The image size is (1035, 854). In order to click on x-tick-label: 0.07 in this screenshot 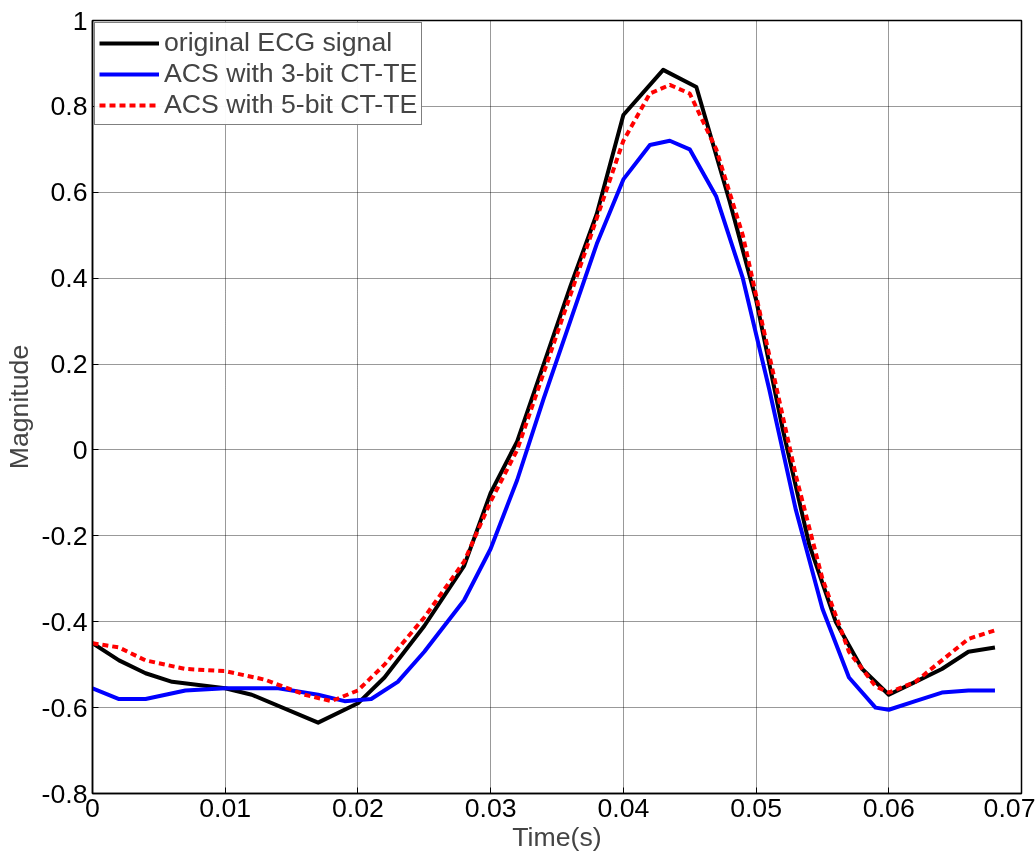, I will do `click(1009, 807)`.